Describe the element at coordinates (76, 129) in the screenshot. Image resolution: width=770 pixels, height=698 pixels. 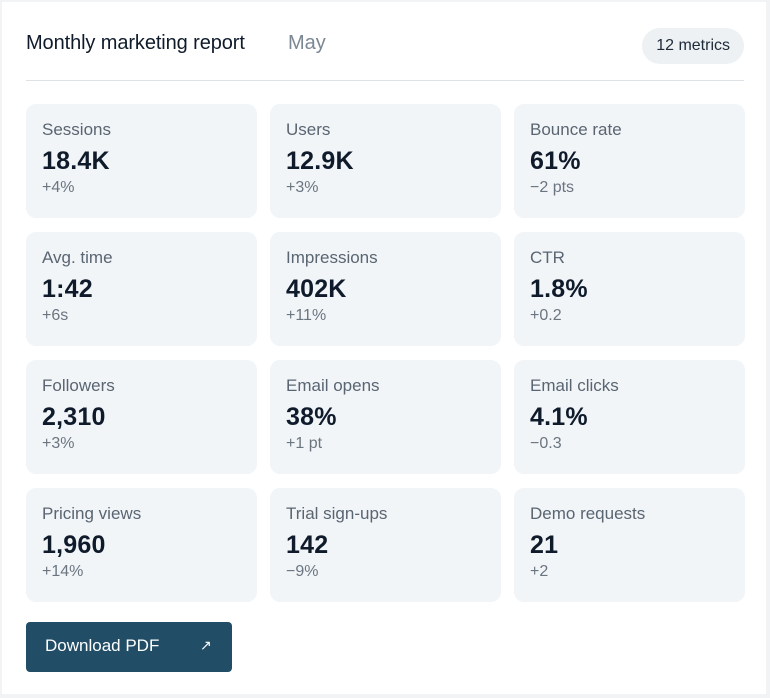
I see `metric-label: Sessions` at that location.